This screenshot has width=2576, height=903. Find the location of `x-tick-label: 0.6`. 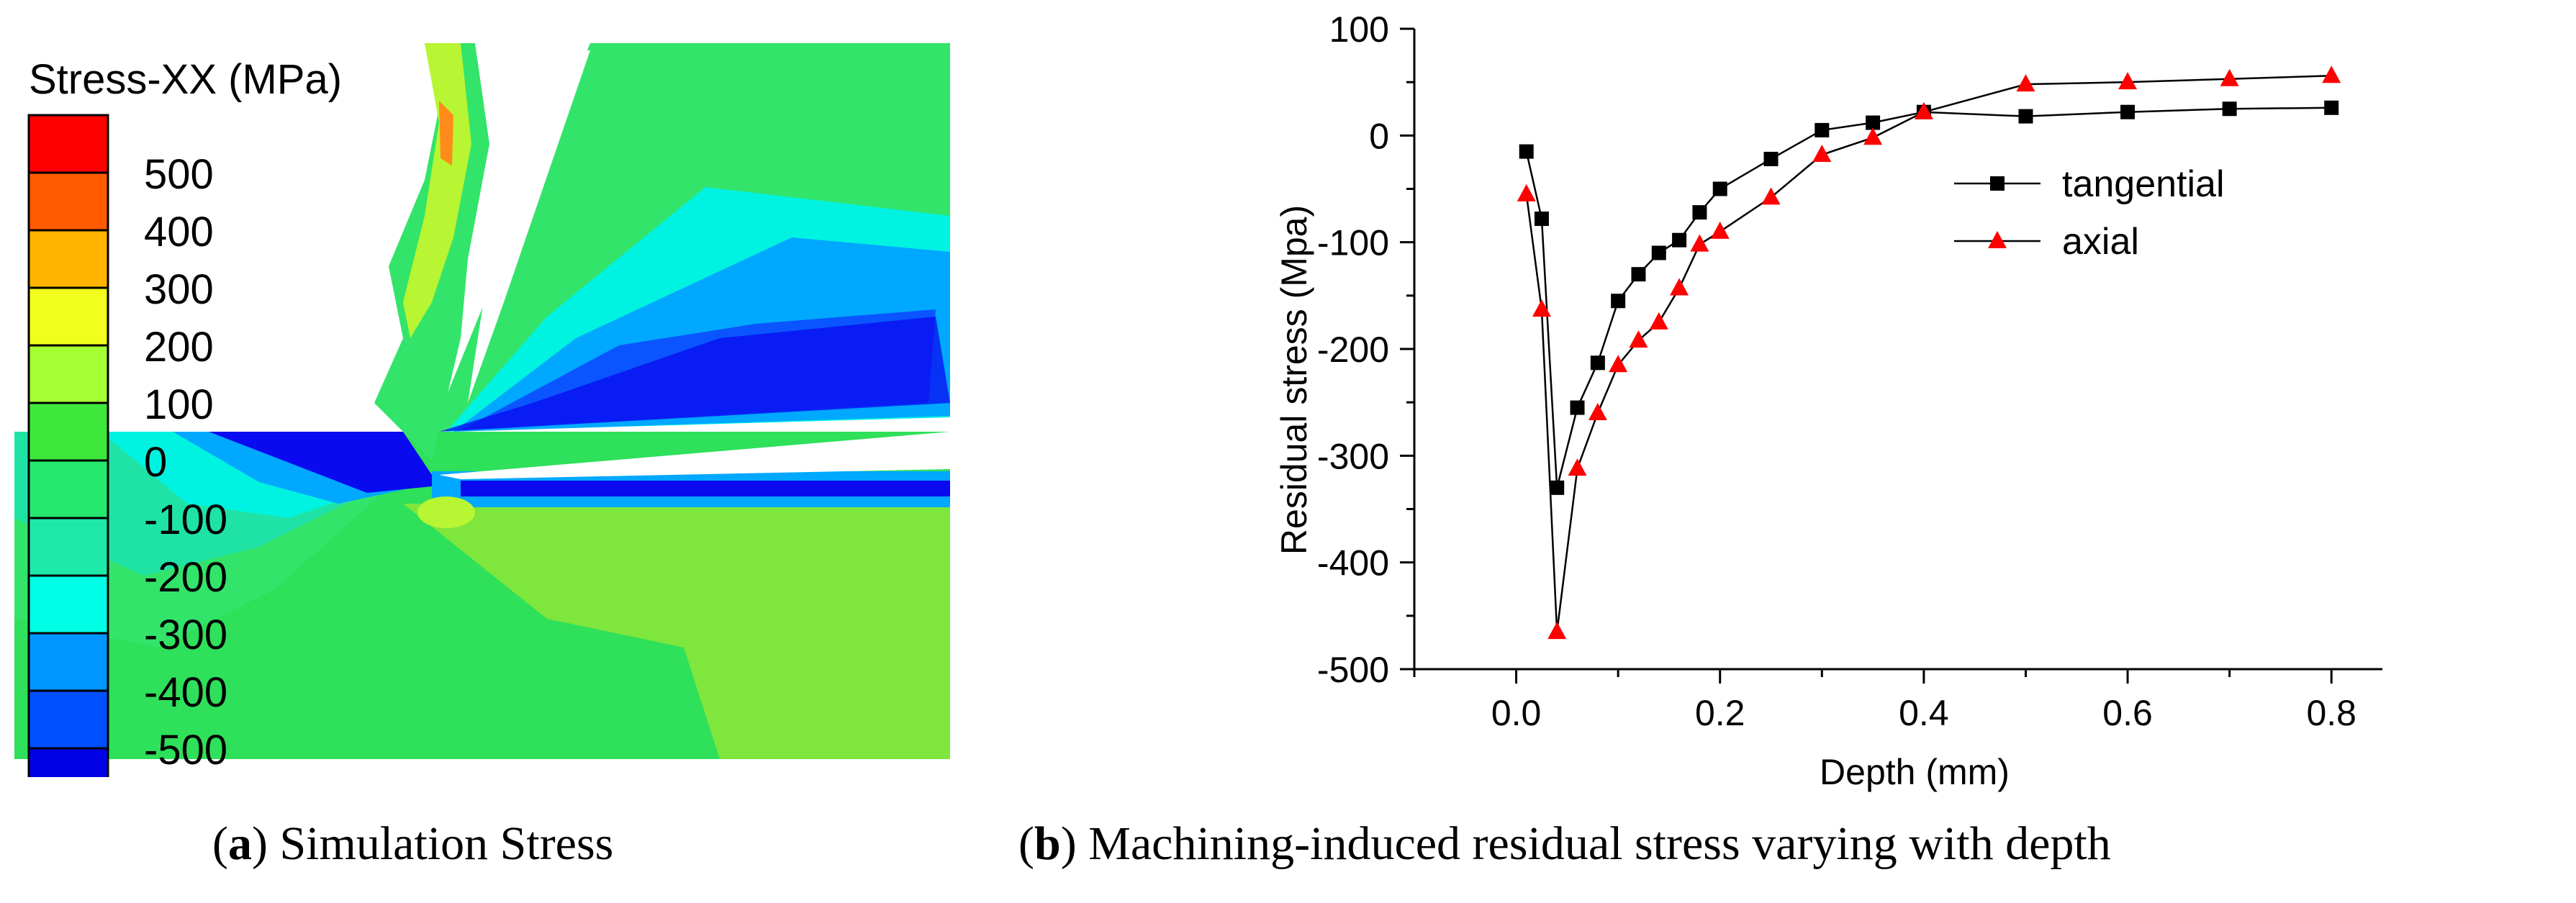

x-tick-label: 0.6 is located at coordinates (2127, 713).